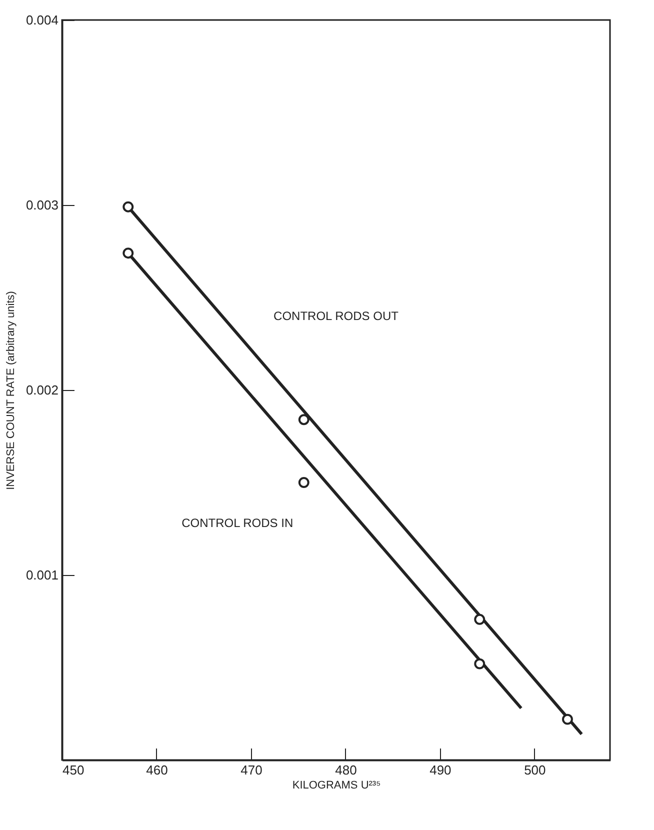  I want to click on x-tick-label: 450, so click(73, 770).